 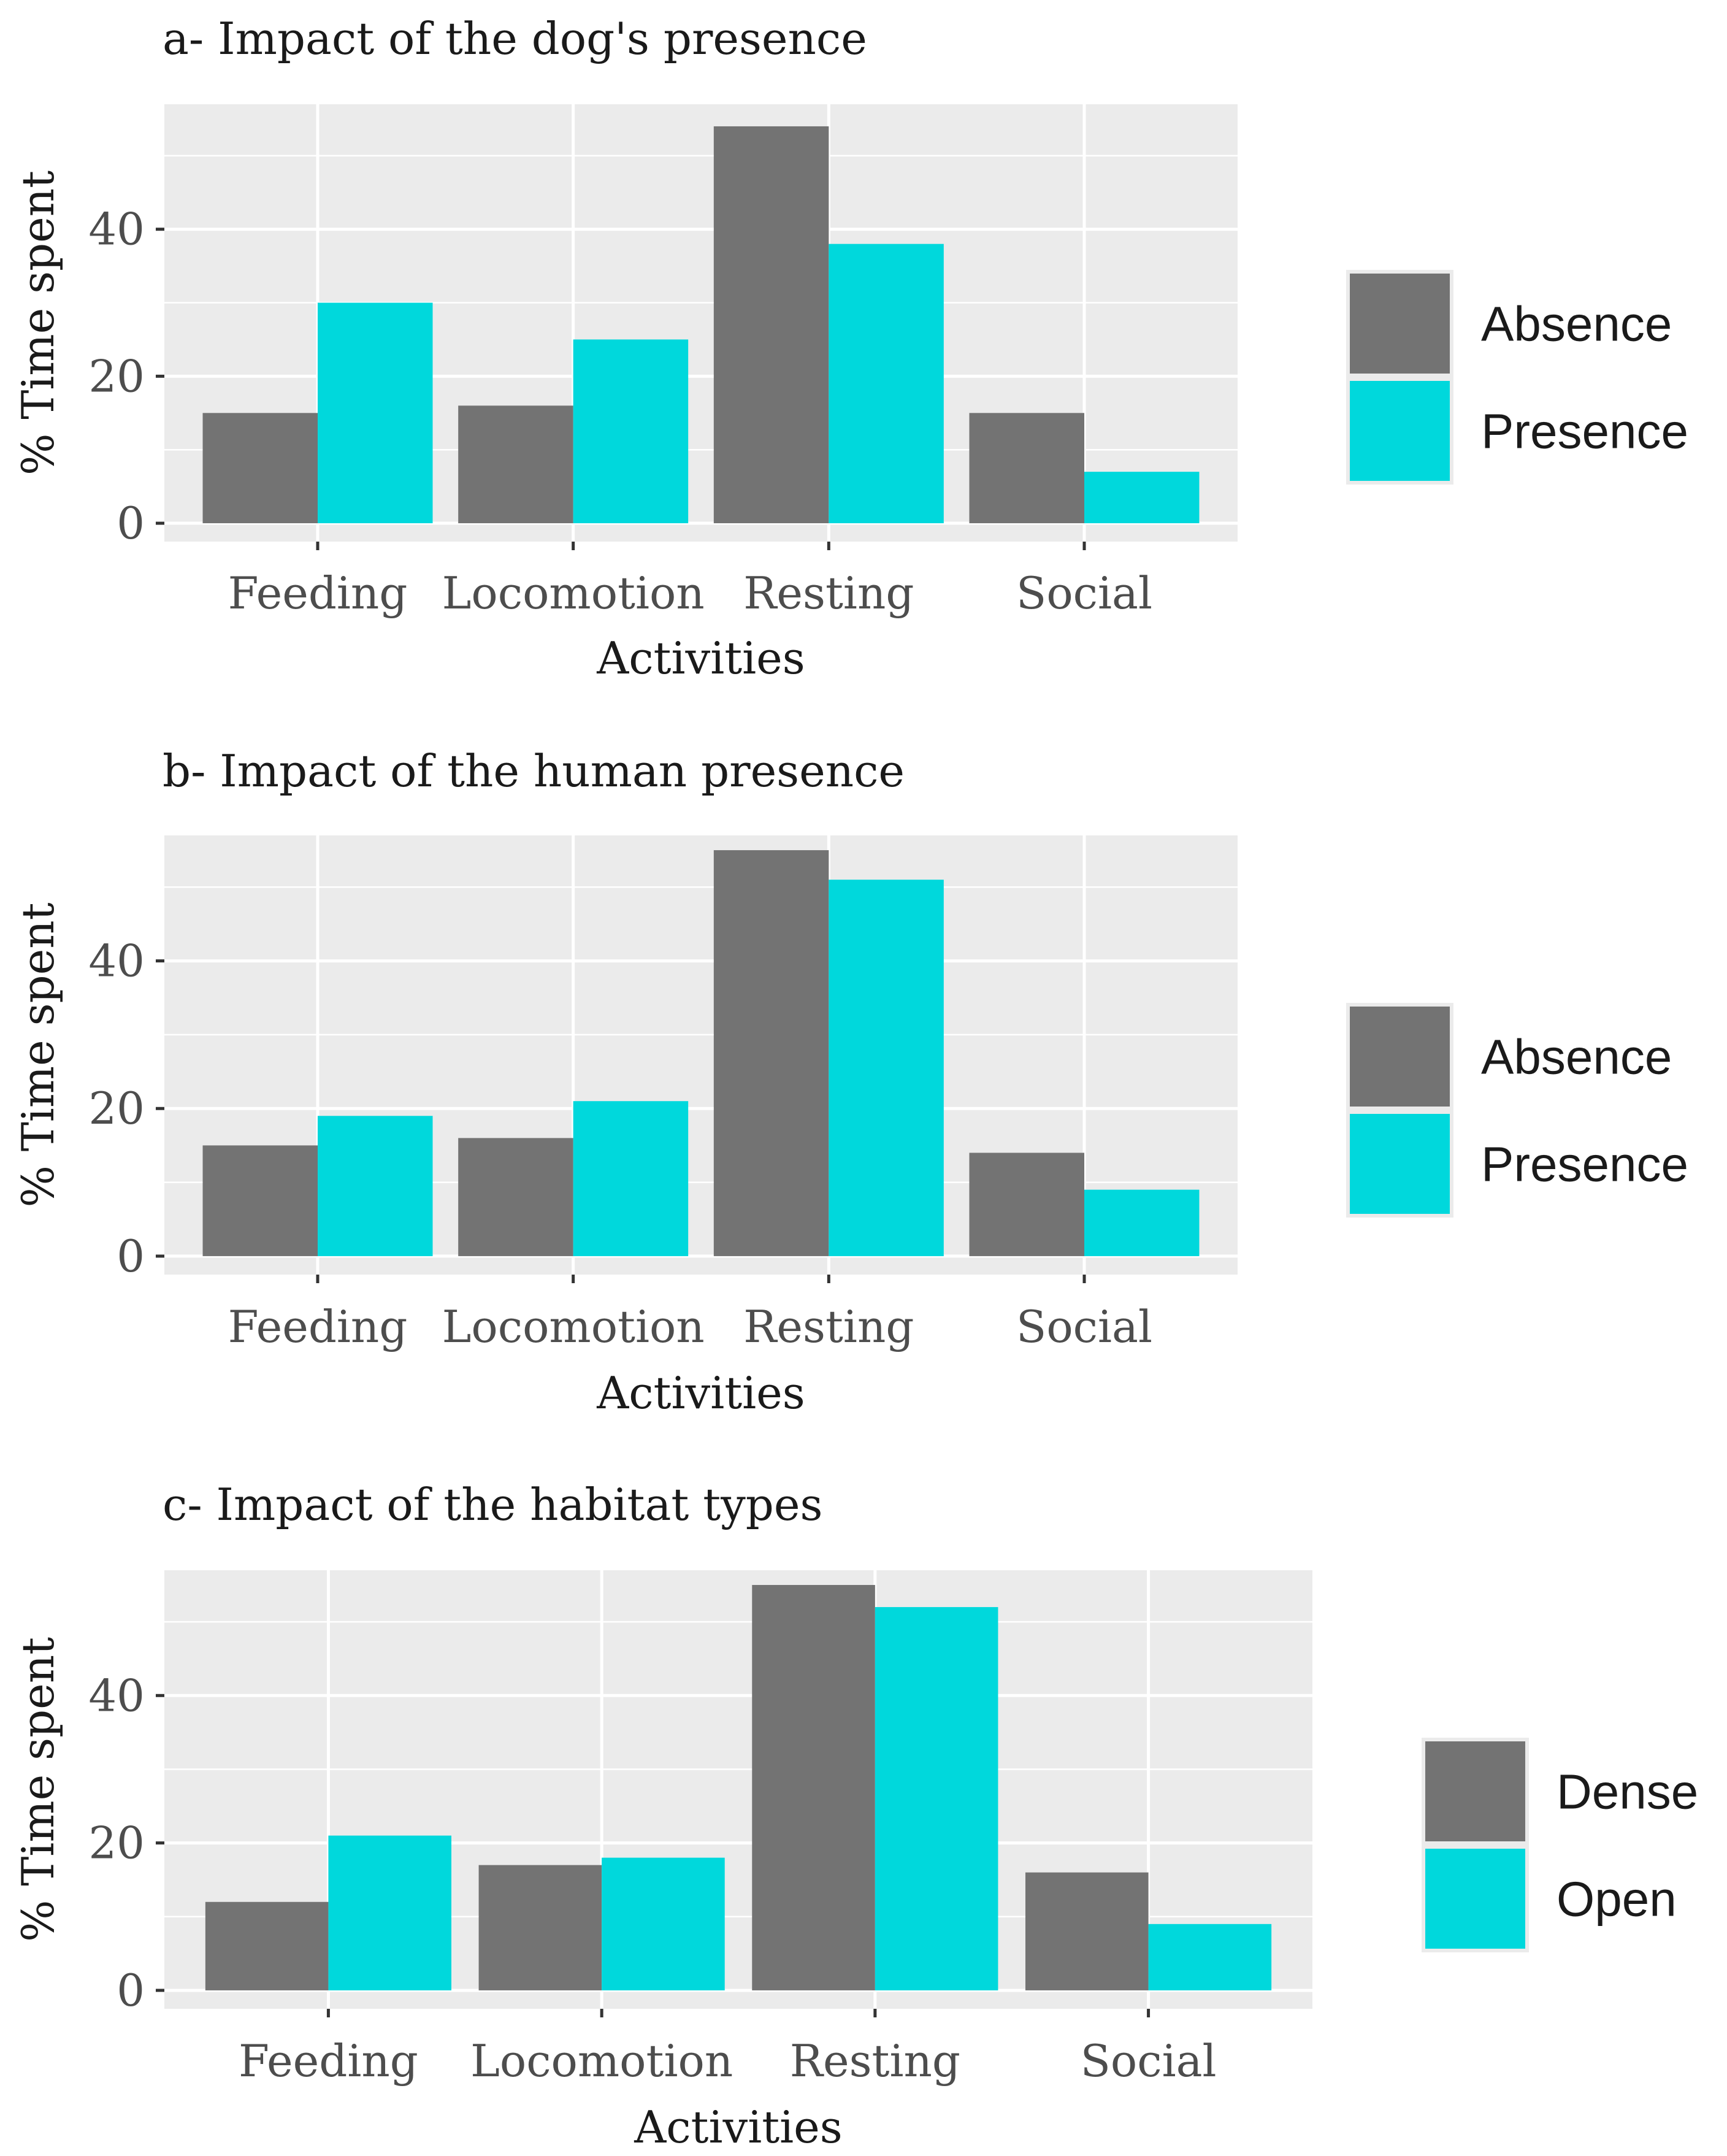 What do you see at coordinates (1617, 1899) in the screenshot?
I see `legend-label: Open` at bounding box center [1617, 1899].